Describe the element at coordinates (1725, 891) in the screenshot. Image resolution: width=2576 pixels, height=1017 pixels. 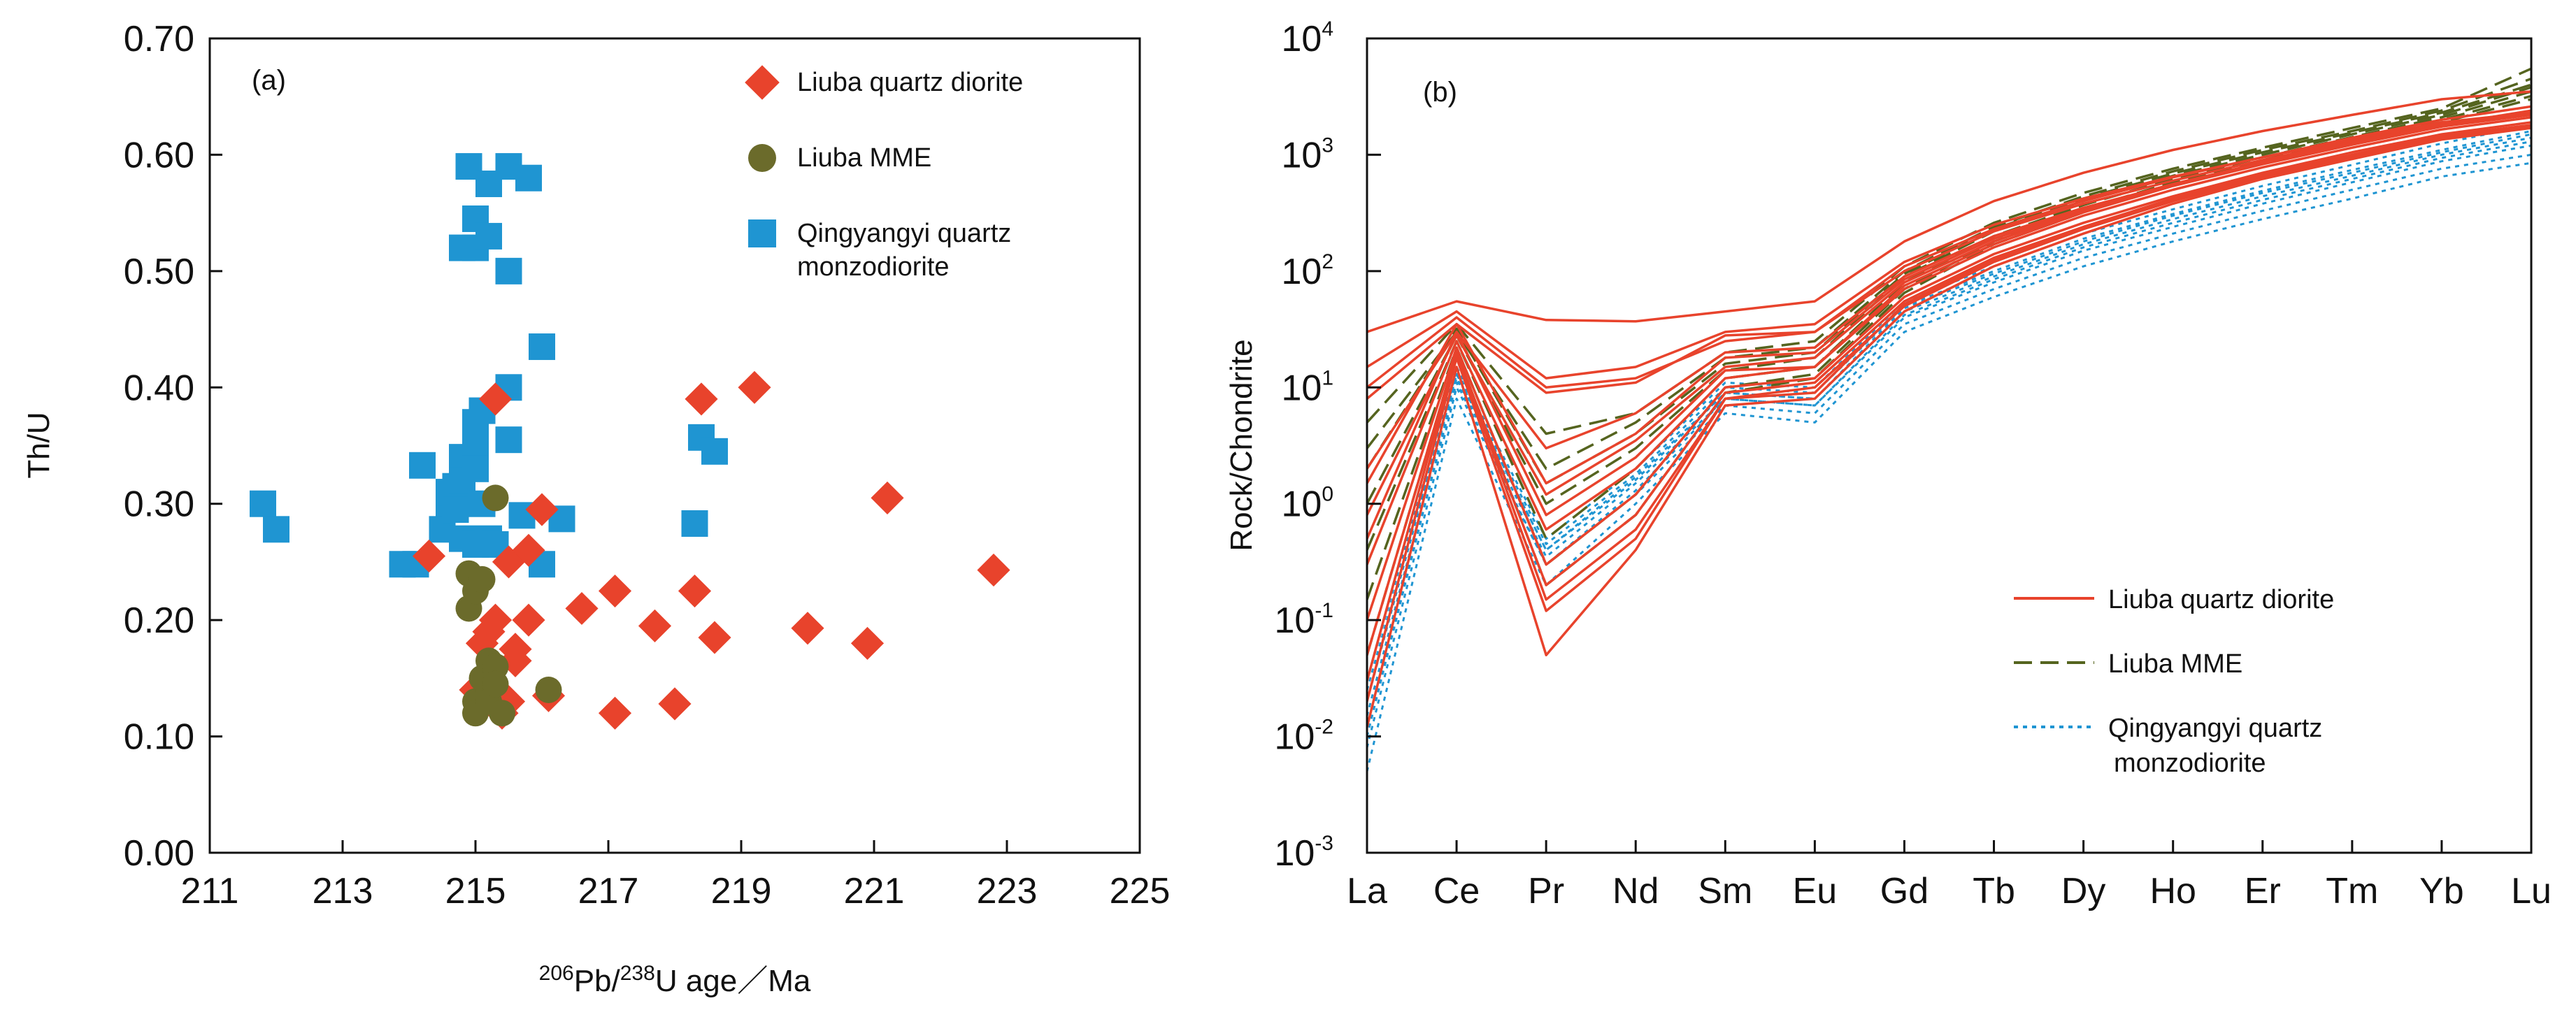
I see `x-tick-label-sm: Sm` at that location.